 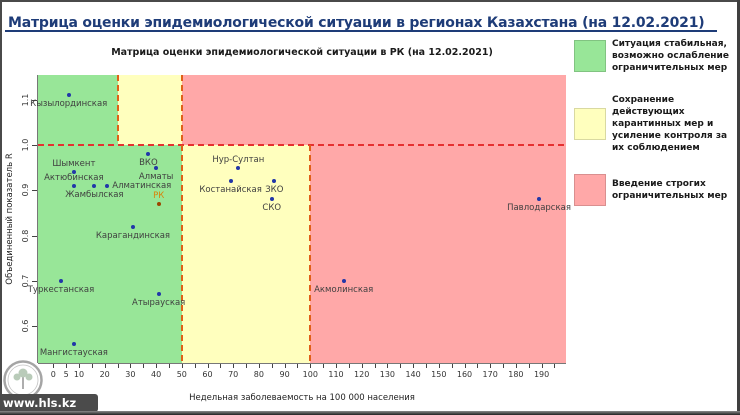 I want to click on y-axis-line, so click(x=37, y=219).